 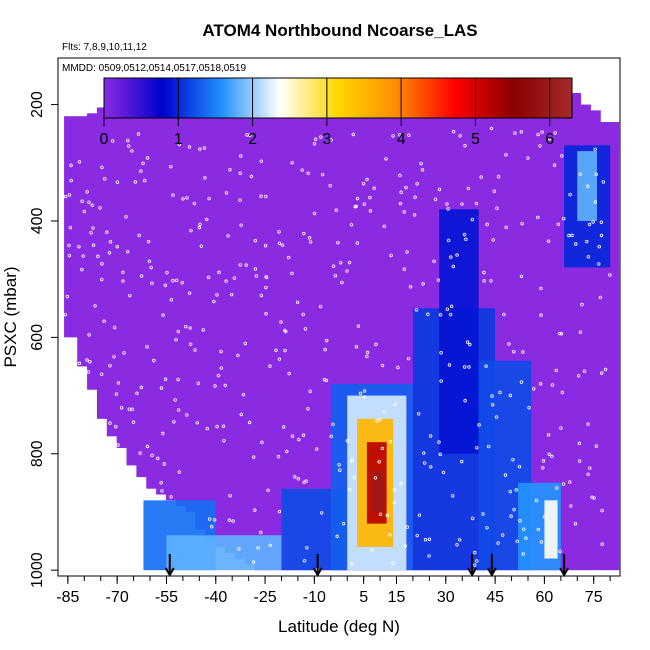 What do you see at coordinates (327, 113) in the screenshot?
I see `colorbar-ticks: 0 1 2 3 4 5 6` at bounding box center [327, 113].